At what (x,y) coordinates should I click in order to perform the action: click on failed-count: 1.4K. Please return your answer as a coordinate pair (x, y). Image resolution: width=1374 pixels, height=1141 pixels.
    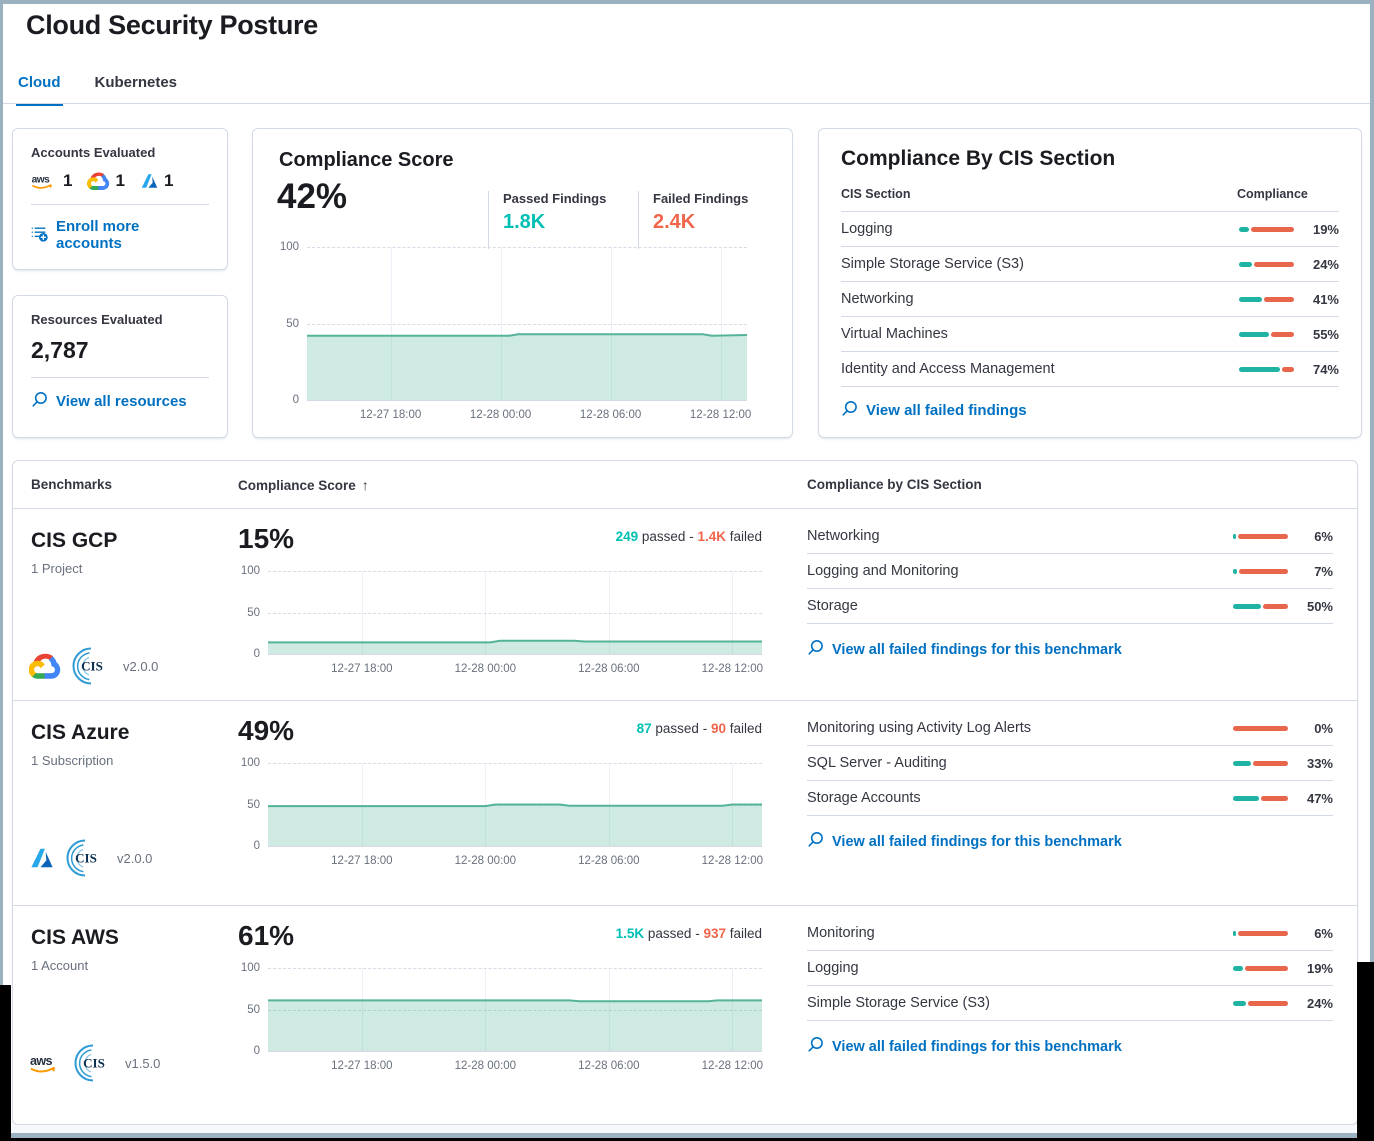
    Looking at the image, I should click on (711, 536).